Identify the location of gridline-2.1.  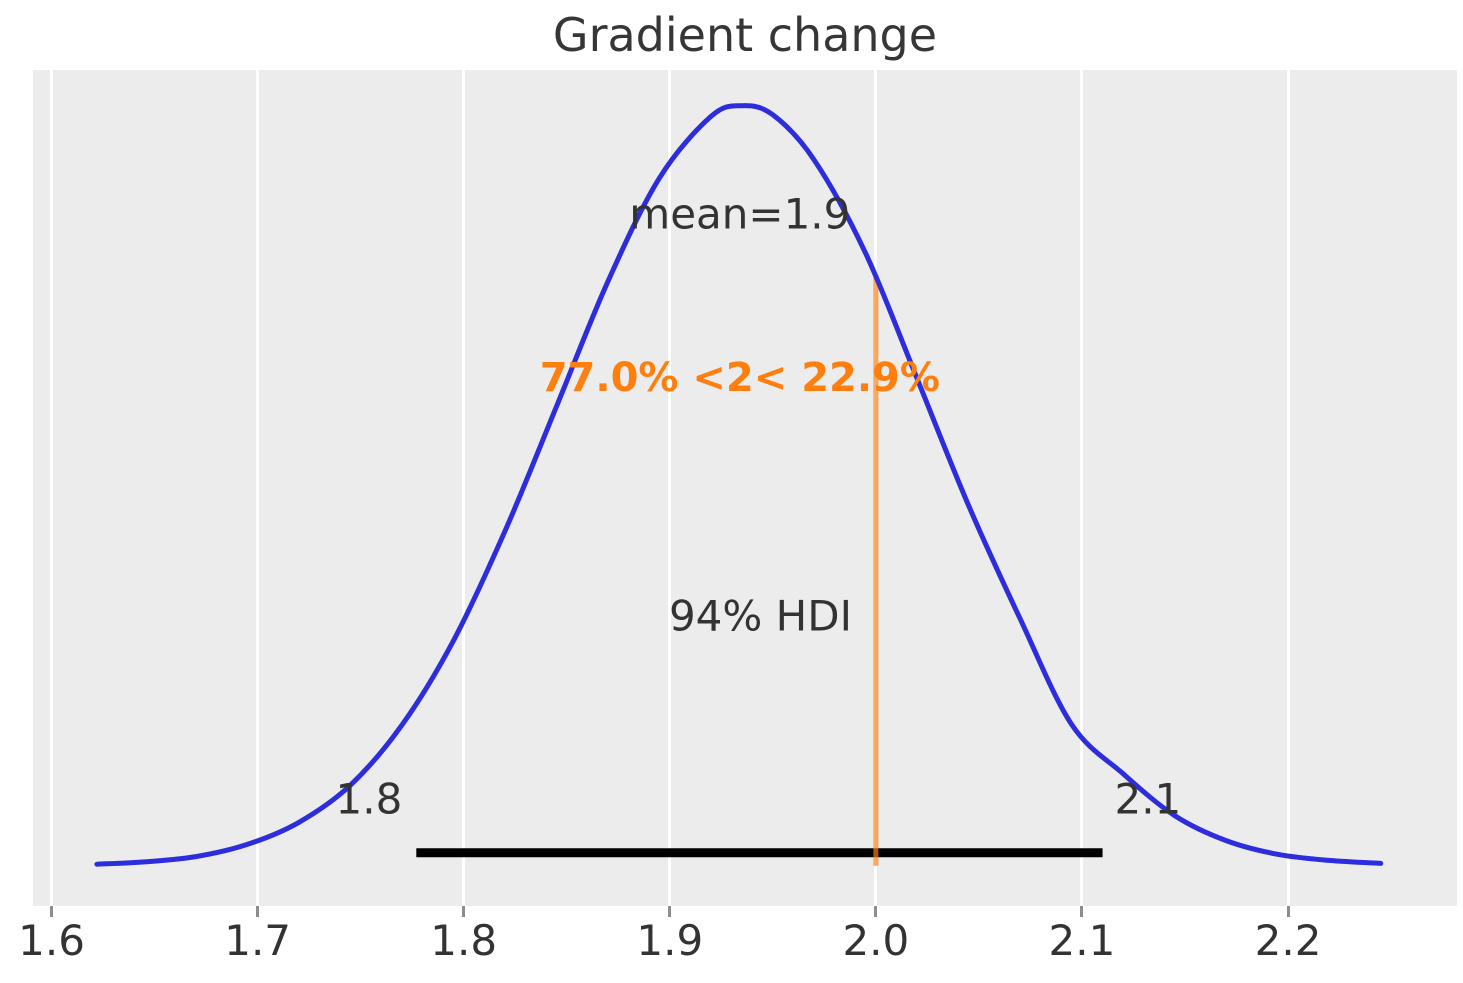
(1082, 488).